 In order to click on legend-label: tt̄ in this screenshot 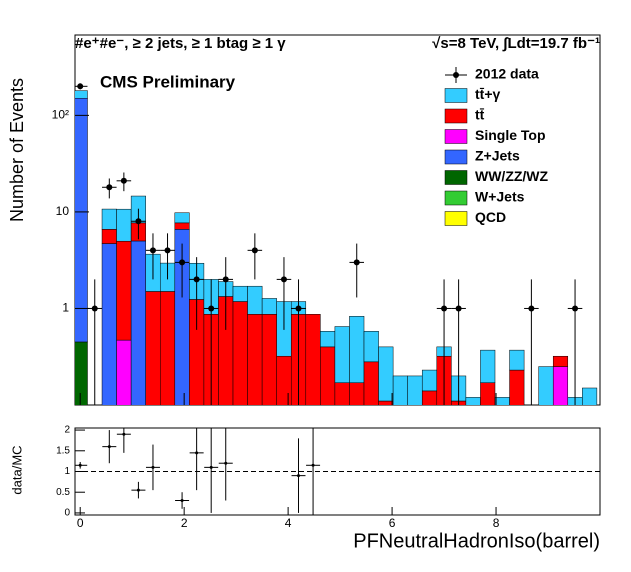, I will do `click(480, 114)`.